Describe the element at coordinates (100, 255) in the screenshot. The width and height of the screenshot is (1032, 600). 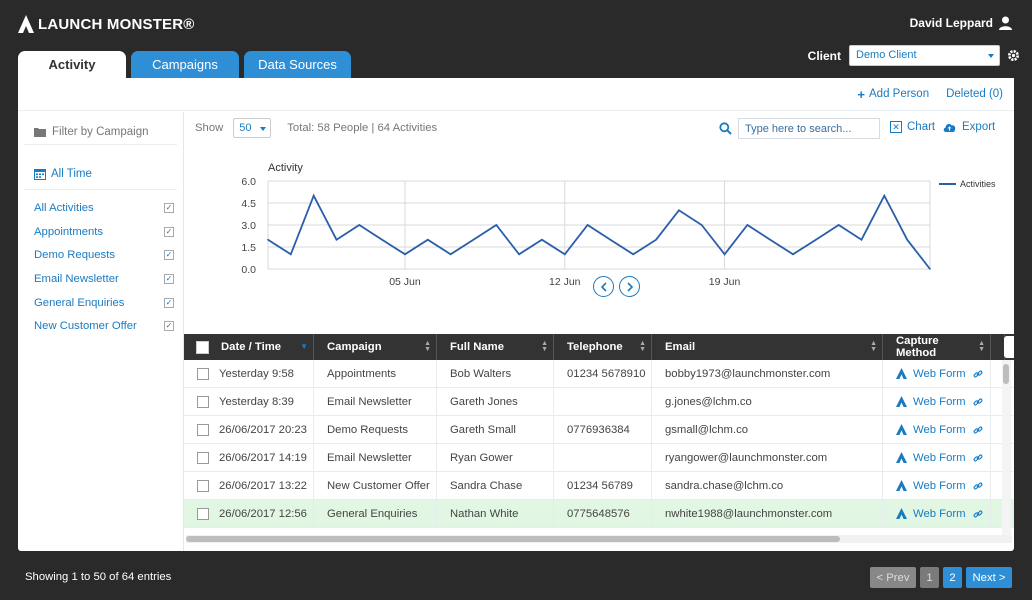
I see `campaign-filter-demo-requests: Demo Requests ✓` at that location.